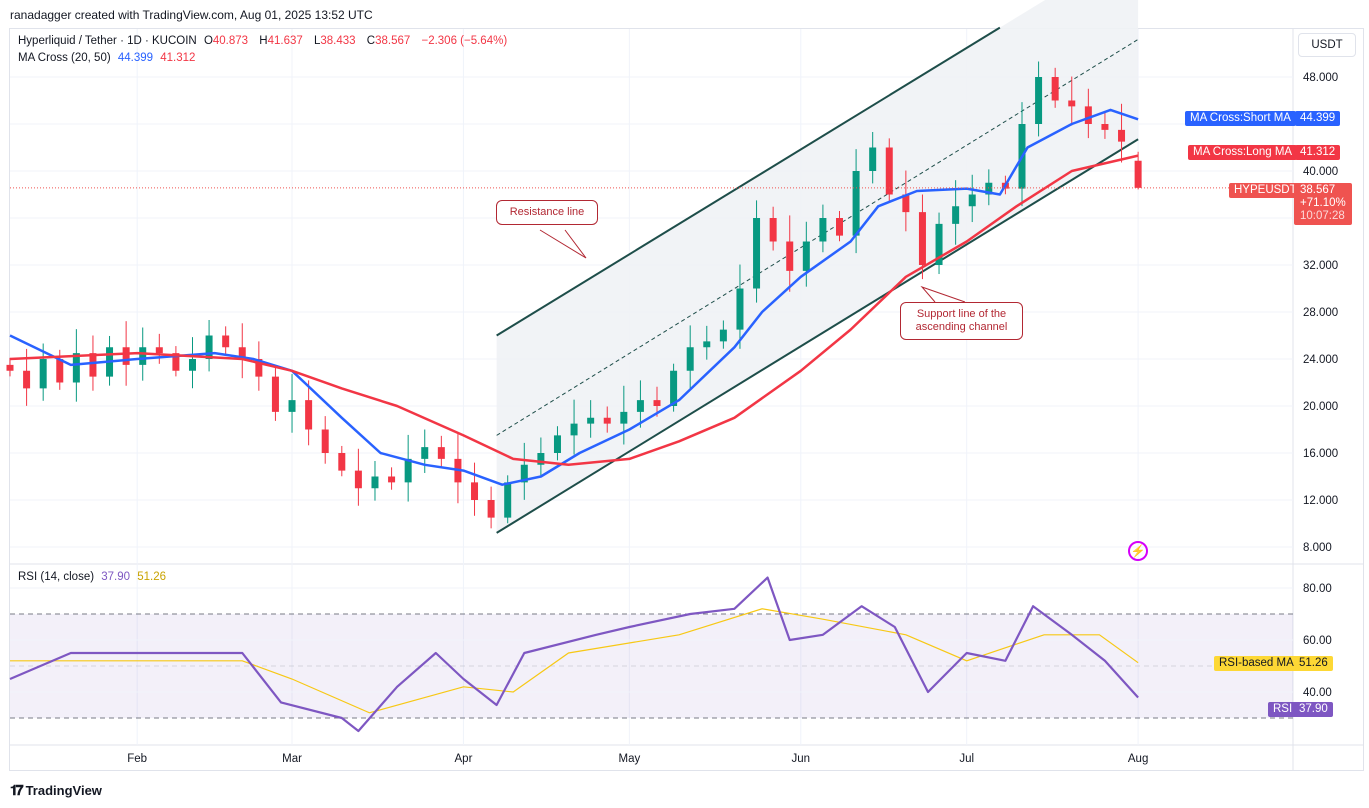  I want to click on open-value: 40.873, so click(230, 41).